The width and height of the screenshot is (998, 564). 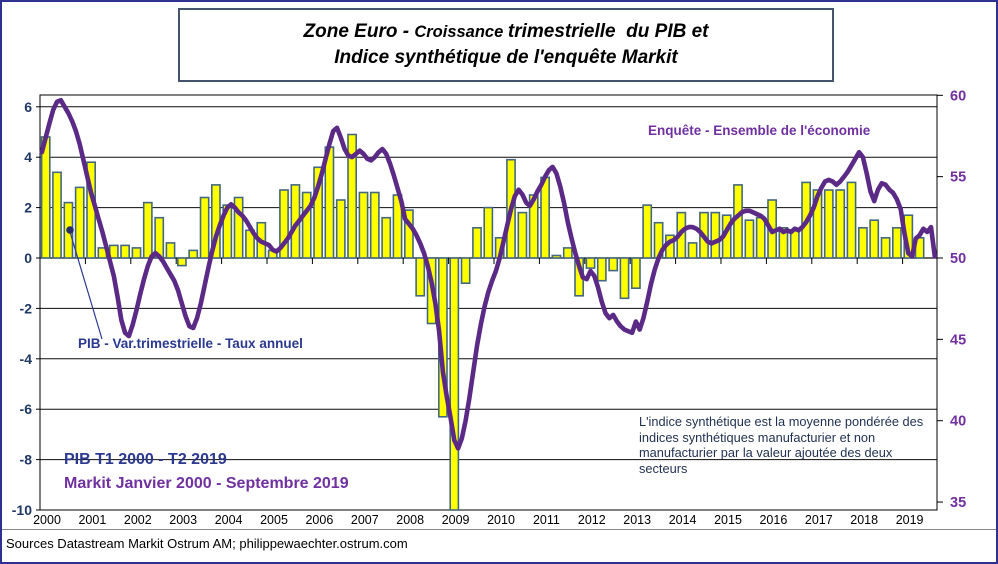 What do you see at coordinates (190, 343) in the screenshot?
I see `bar-series-label: PIB - Var.trimestrielle - Taux annuel` at bounding box center [190, 343].